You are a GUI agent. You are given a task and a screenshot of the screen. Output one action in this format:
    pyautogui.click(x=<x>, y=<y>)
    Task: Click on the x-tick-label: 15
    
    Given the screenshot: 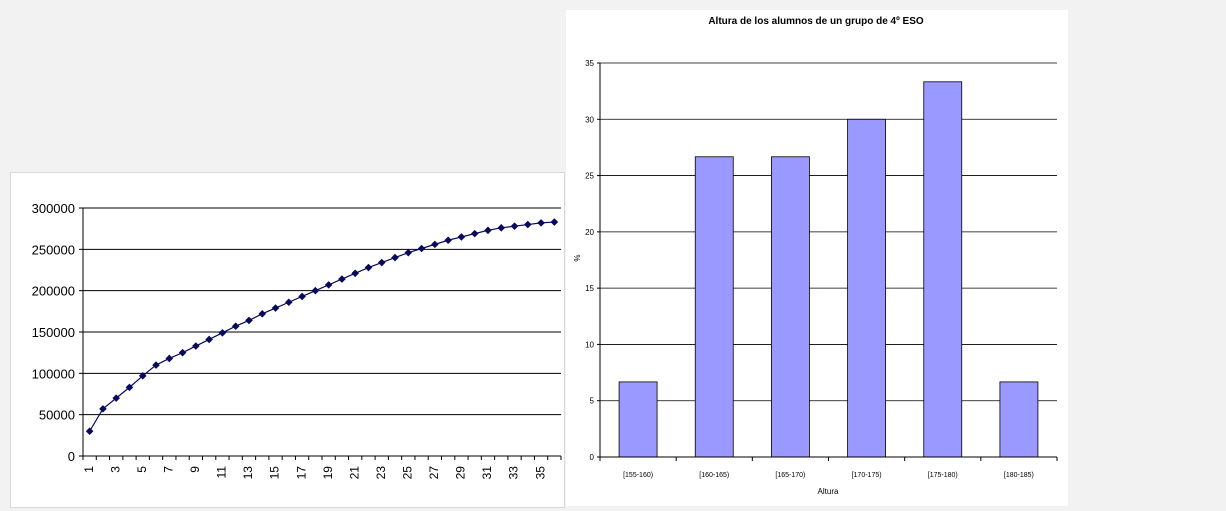 What is the action you would take?
    pyautogui.click(x=275, y=473)
    